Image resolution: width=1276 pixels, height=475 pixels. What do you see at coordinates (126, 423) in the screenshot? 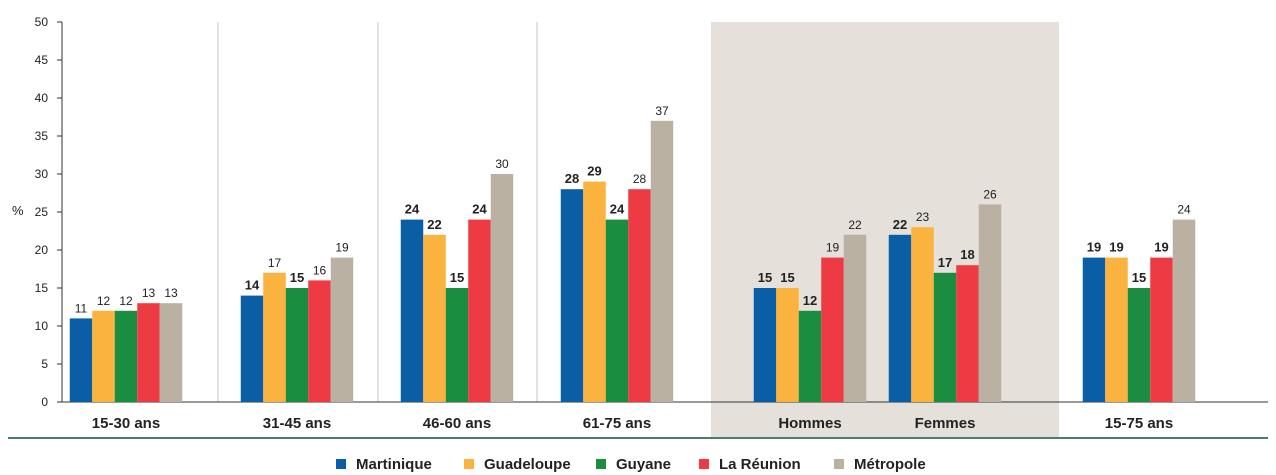
I see `category-label: 15-30 ans` at bounding box center [126, 423].